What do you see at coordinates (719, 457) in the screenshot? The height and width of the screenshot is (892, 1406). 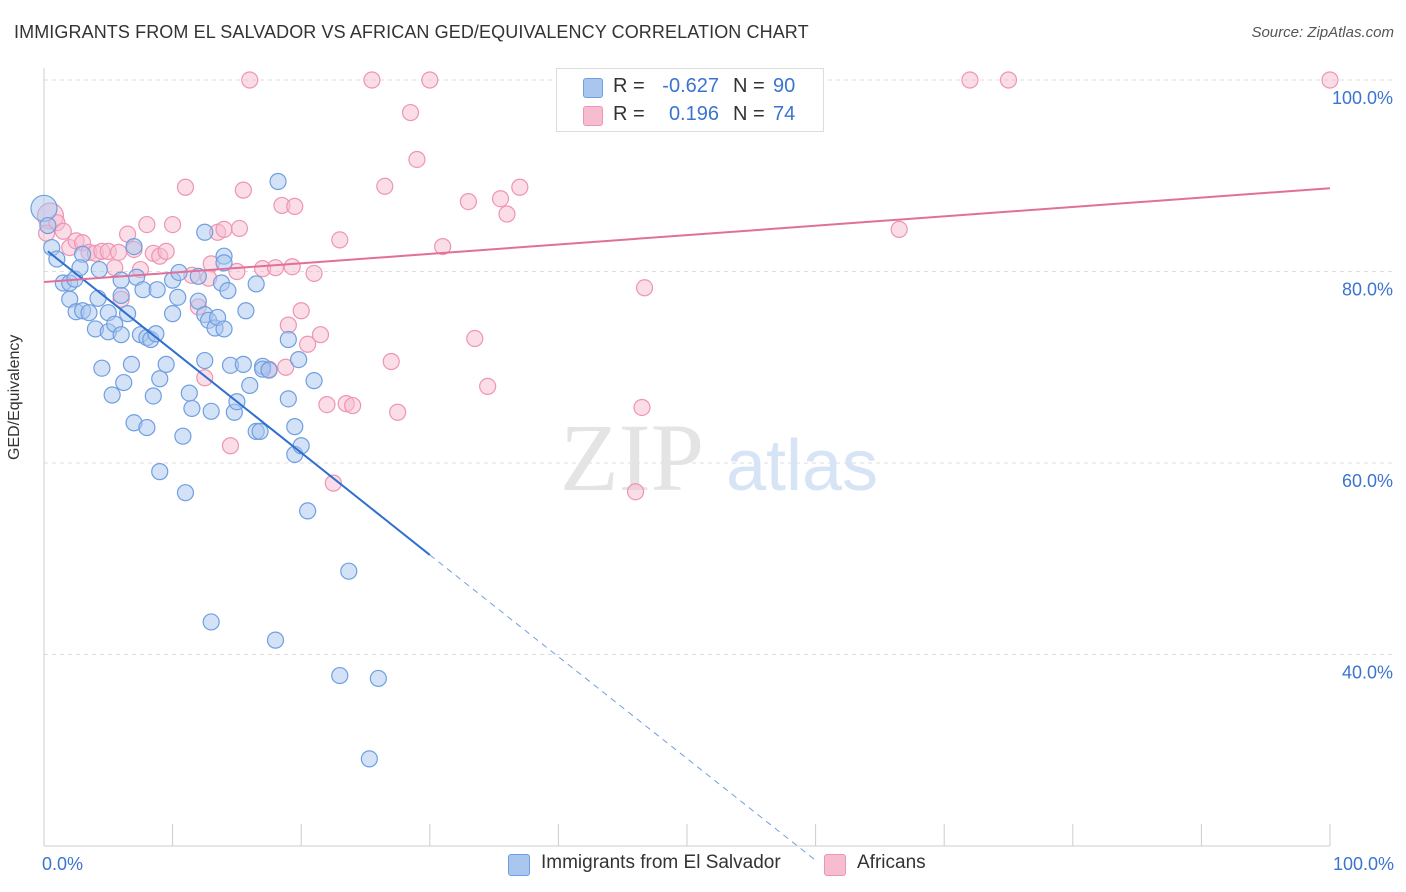 I see `watermark: ZIP atlas` at bounding box center [719, 457].